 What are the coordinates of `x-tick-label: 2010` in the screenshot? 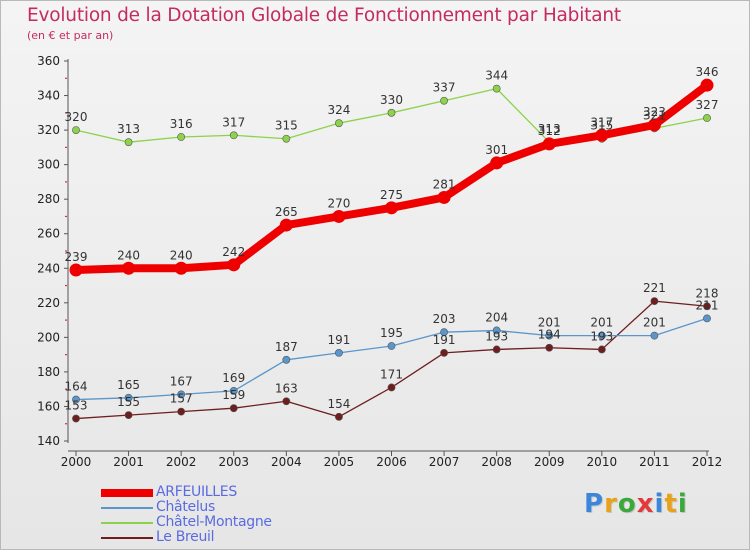 It's located at (602, 462).